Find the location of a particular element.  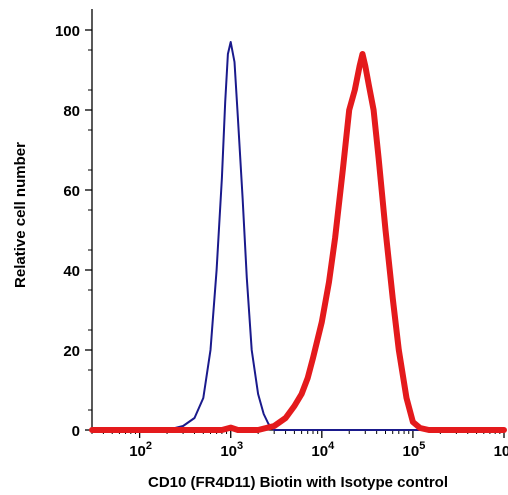

y-tick-label: 80 is located at coordinates (71, 111).